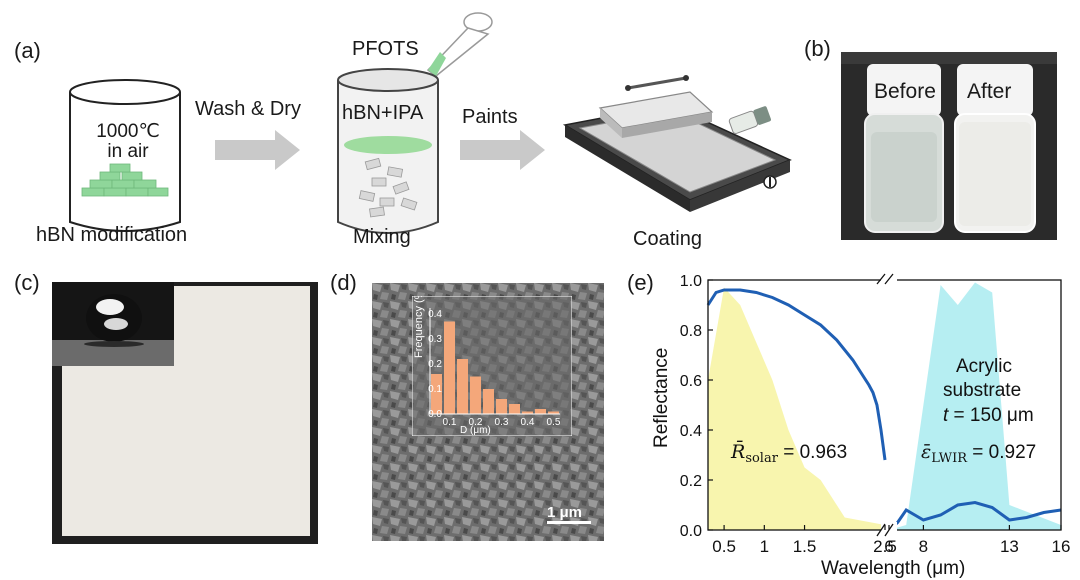  I want to click on inset-y-tick: 0.2, so click(435, 364).